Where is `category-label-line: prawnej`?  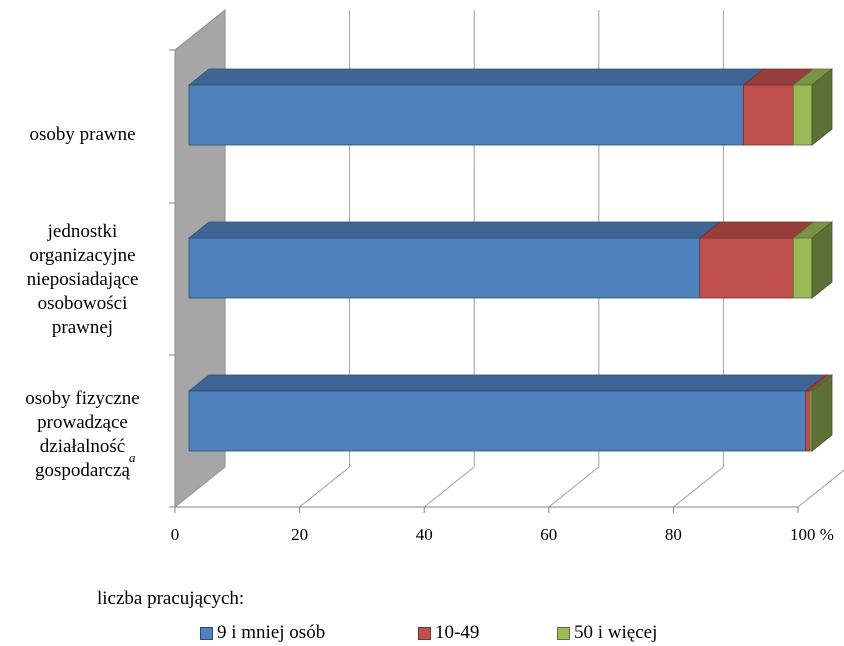 category-label-line: prawnej is located at coordinates (82, 327).